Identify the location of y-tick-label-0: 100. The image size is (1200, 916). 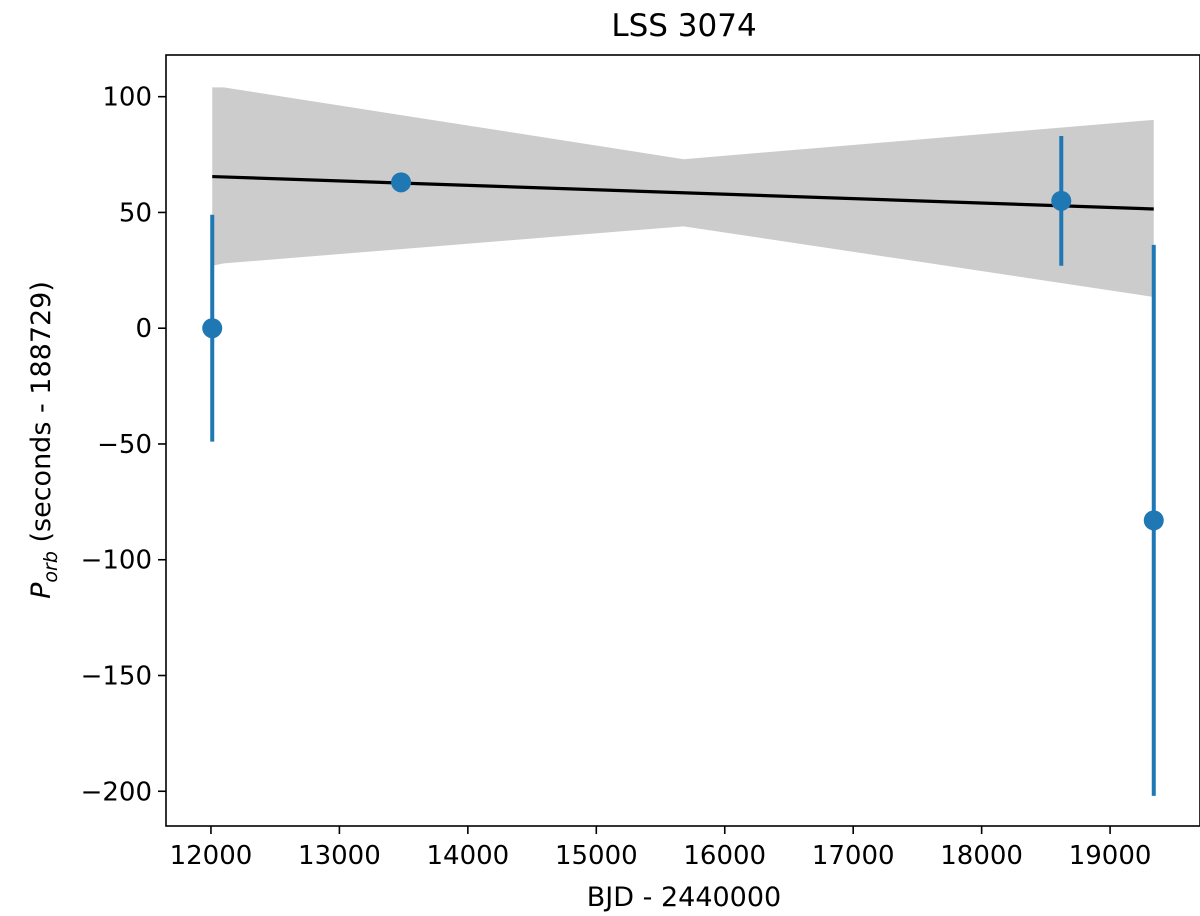
(127, 98).